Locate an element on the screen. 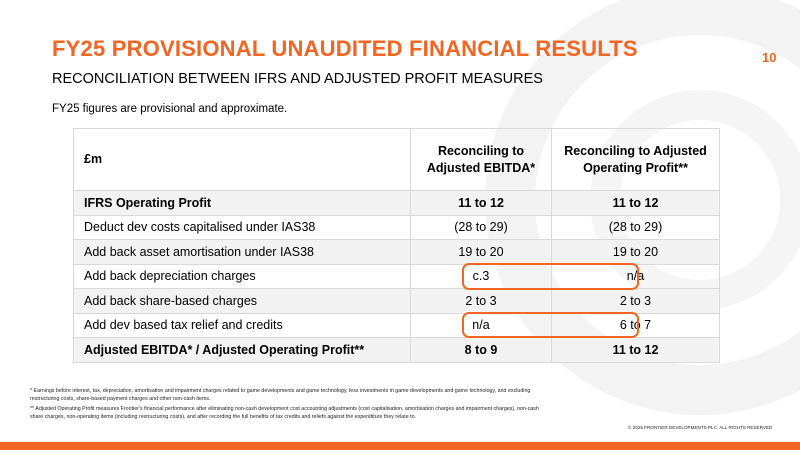  bottom-bar is located at coordinates (400, 446).